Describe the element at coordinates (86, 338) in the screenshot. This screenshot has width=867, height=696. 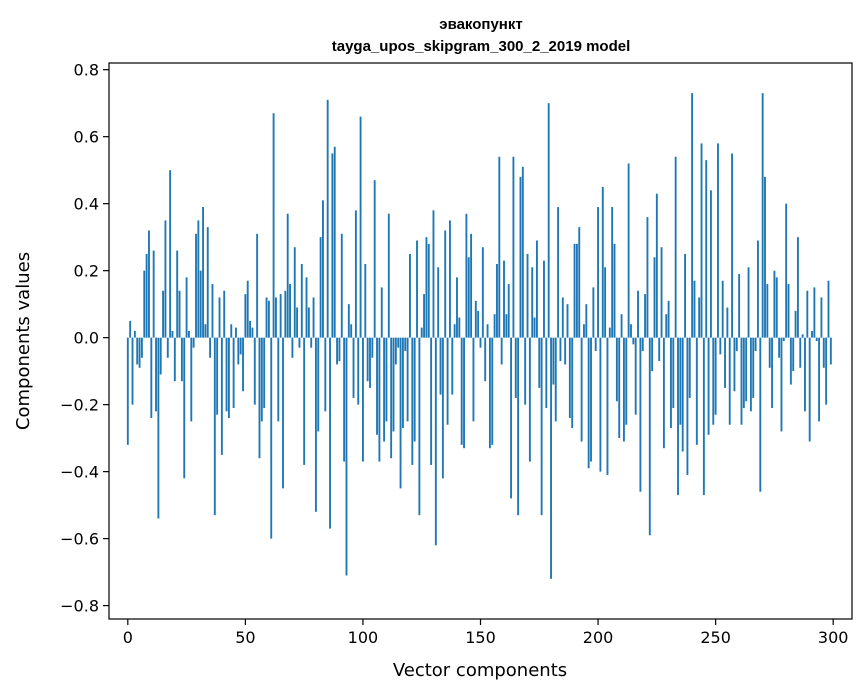
I see `y-tick-label: 0.0` at that location.